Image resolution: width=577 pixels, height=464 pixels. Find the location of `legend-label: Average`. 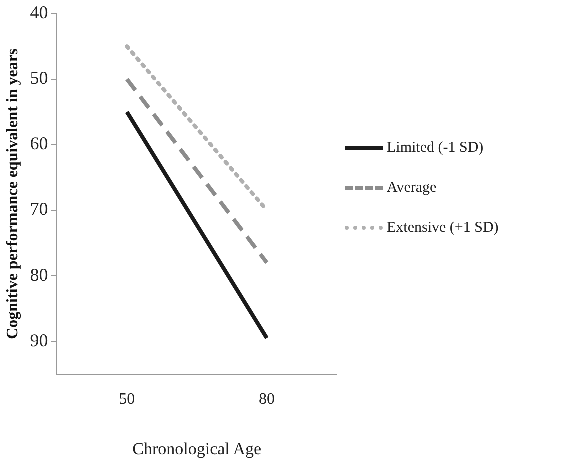

legend-label: Average is located at coordinates (412, 188).